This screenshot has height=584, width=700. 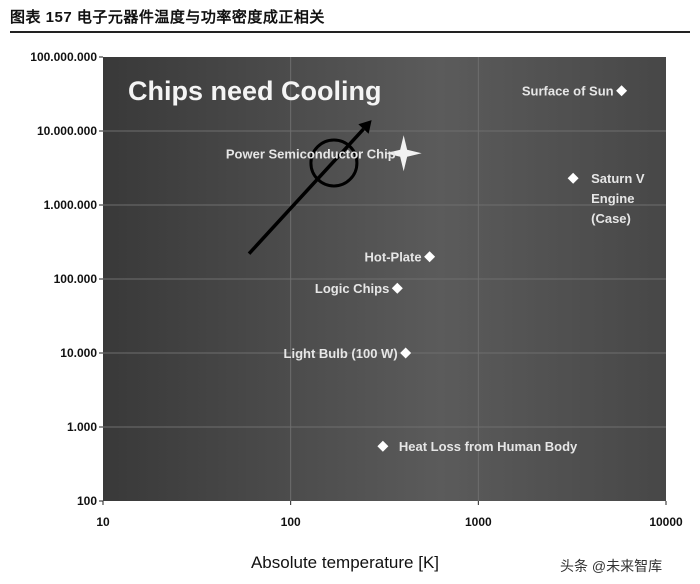 What do you see at coordinates (568, 91) in the screenshot?
I see `point-label: Surface of Sun` at bounding box center [568, 91].